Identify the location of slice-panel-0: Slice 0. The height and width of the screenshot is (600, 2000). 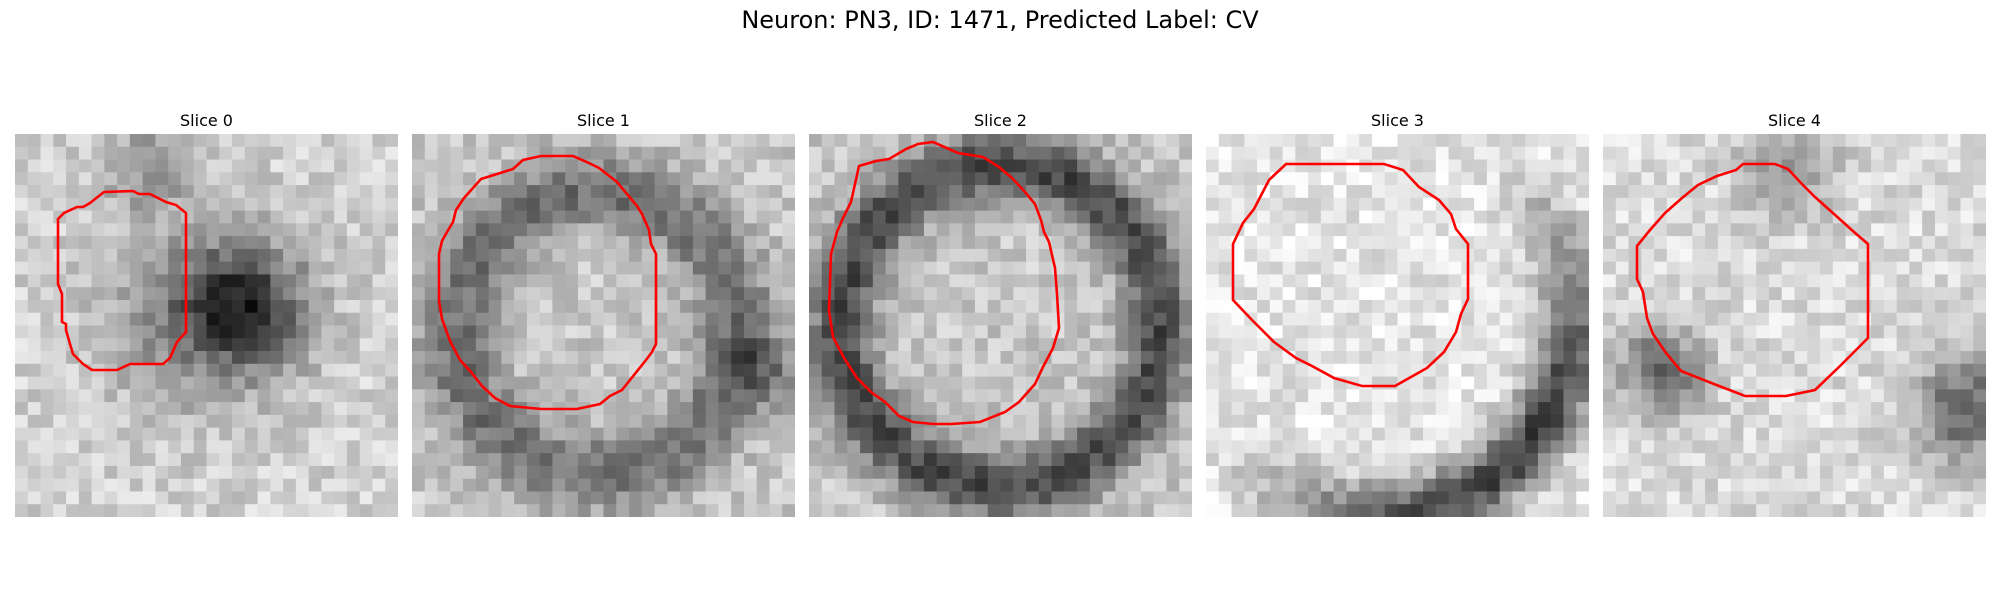
(206, 312).